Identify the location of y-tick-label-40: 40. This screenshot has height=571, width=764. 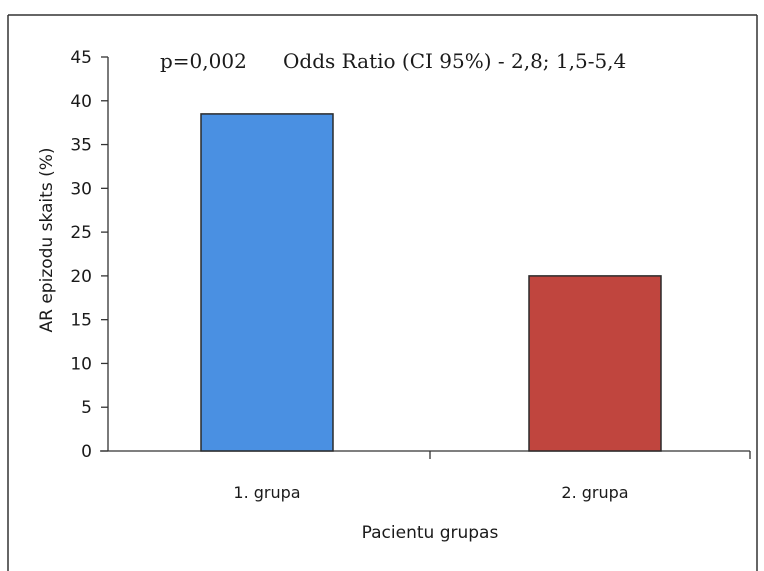
(81, 102).